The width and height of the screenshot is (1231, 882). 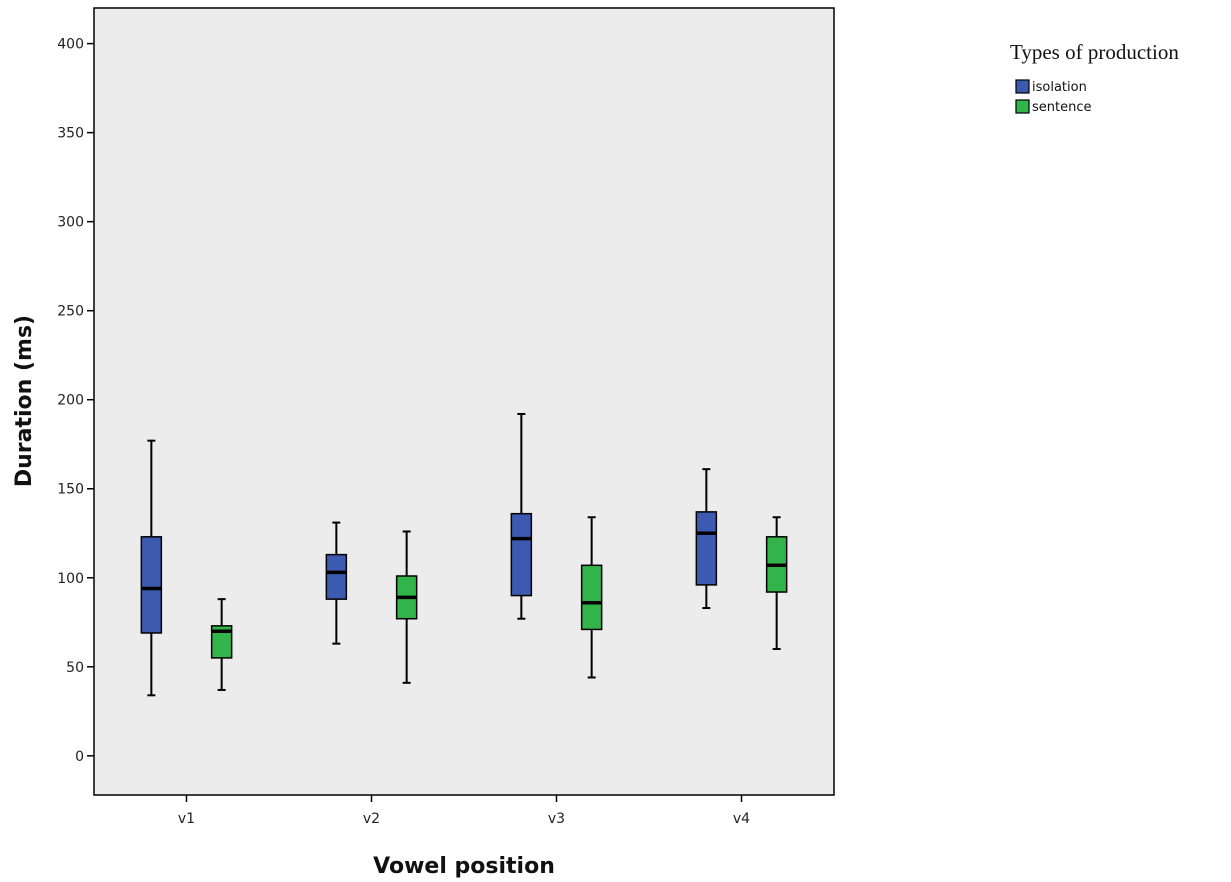 What do you see at coordinates (406, 607) in the screenshot?
I see `box-sentence-v2` at bounding box center [406, 607].